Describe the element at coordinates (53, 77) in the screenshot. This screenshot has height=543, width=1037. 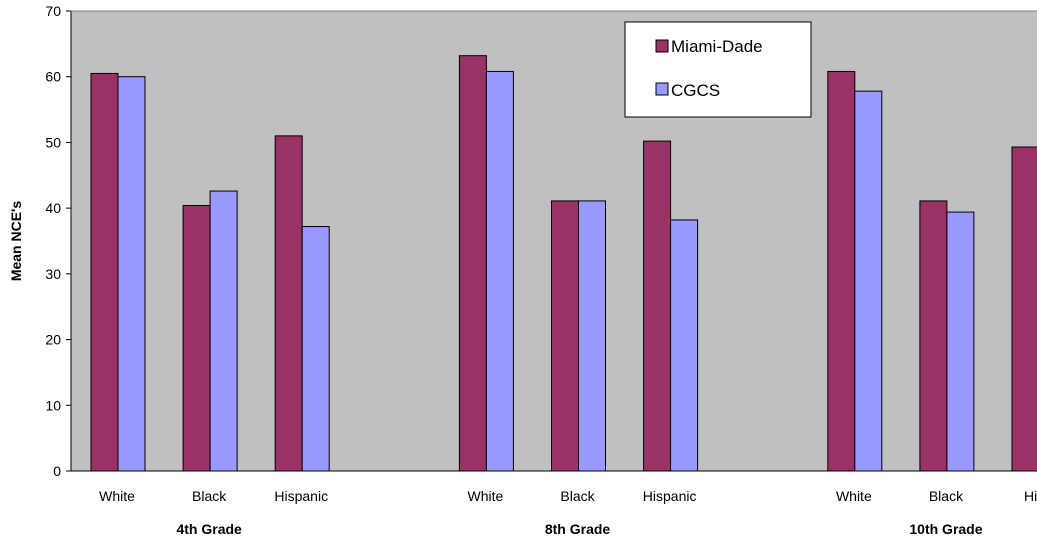
I see `y-tick-label: 60` at that location.